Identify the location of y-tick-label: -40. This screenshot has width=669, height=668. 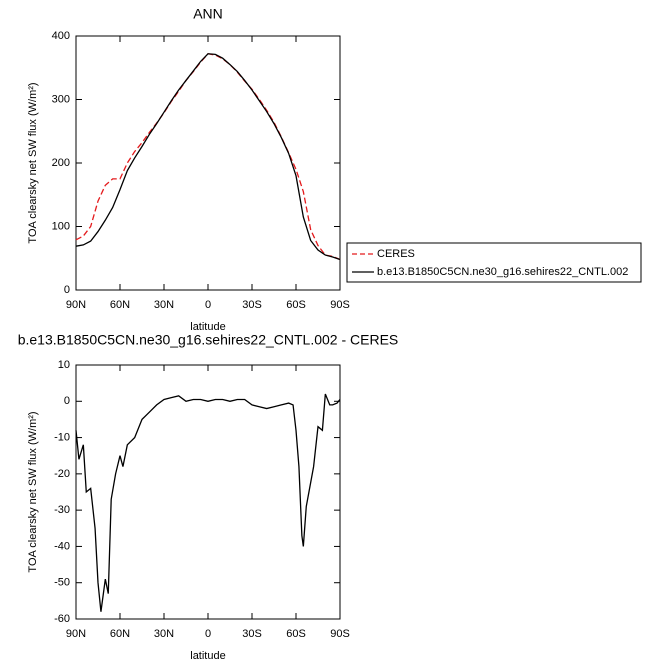
(62, 546).